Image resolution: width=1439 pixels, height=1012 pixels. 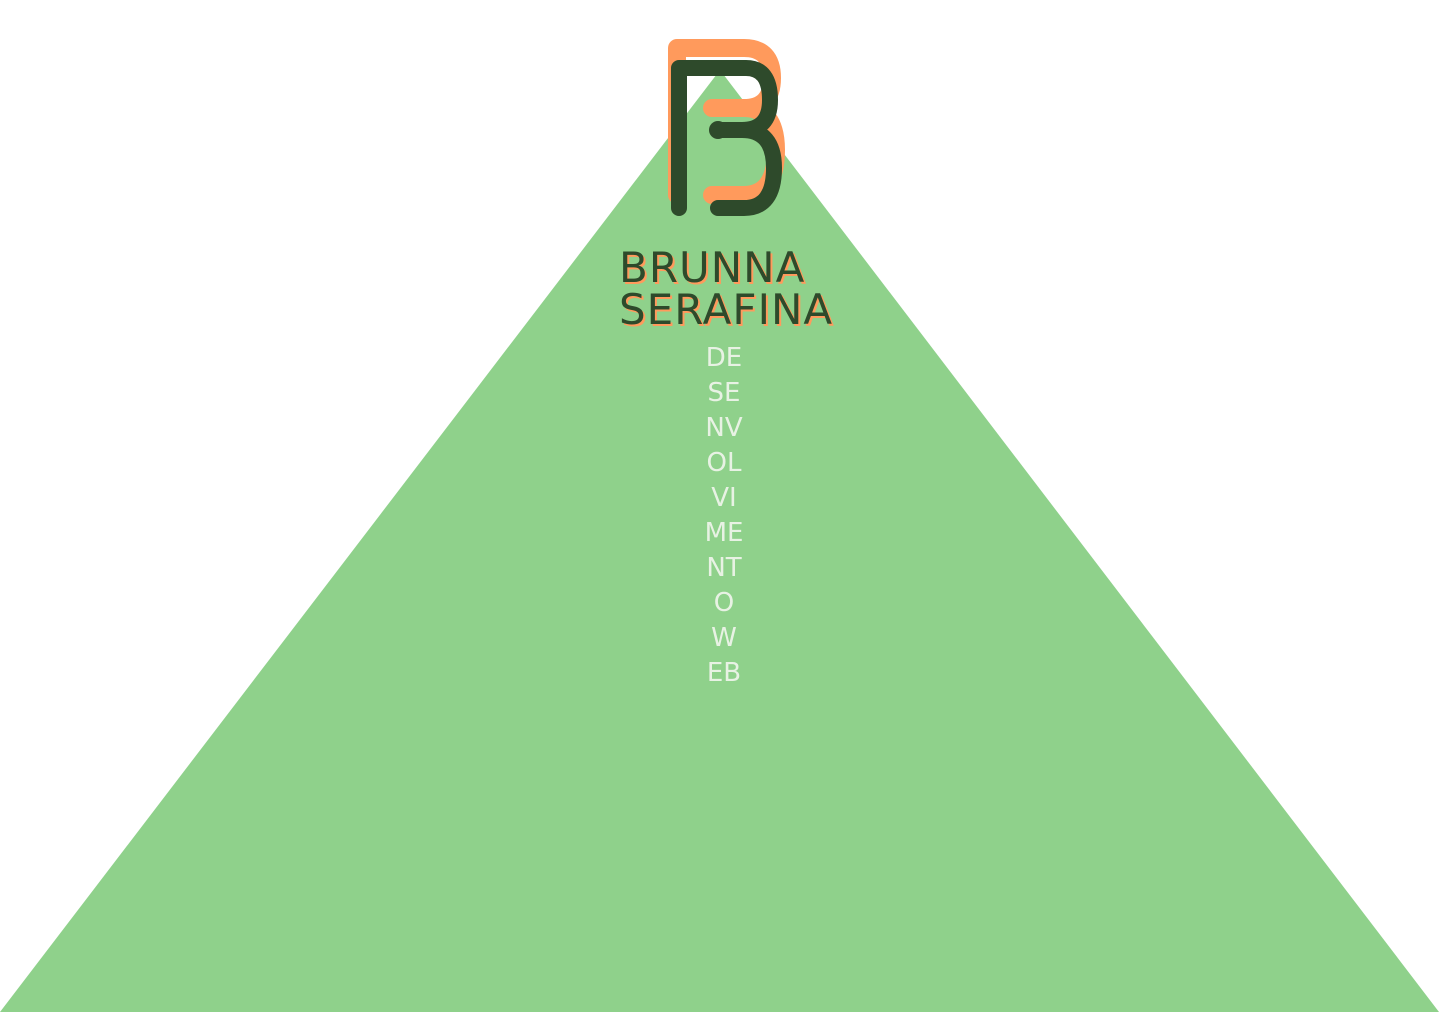 I want to click on brand-name-first: BRUNNA, so click(x=719, y=268).